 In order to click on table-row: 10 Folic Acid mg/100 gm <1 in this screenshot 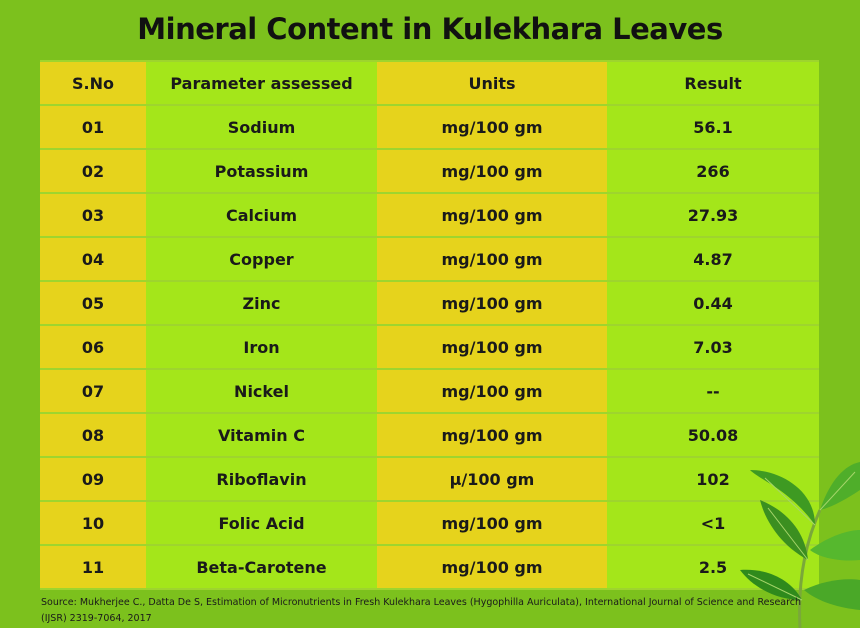, I will do `click(429, 523)`.